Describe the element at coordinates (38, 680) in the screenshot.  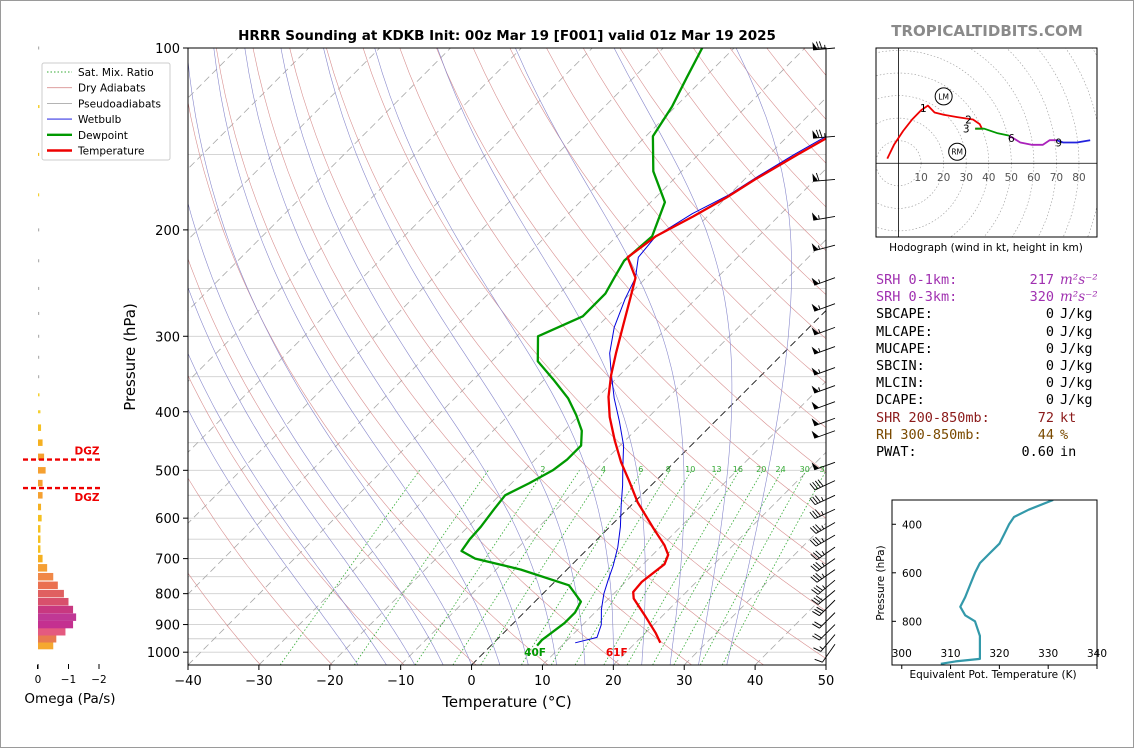
I see `omega-tick-label: 0` at that location.